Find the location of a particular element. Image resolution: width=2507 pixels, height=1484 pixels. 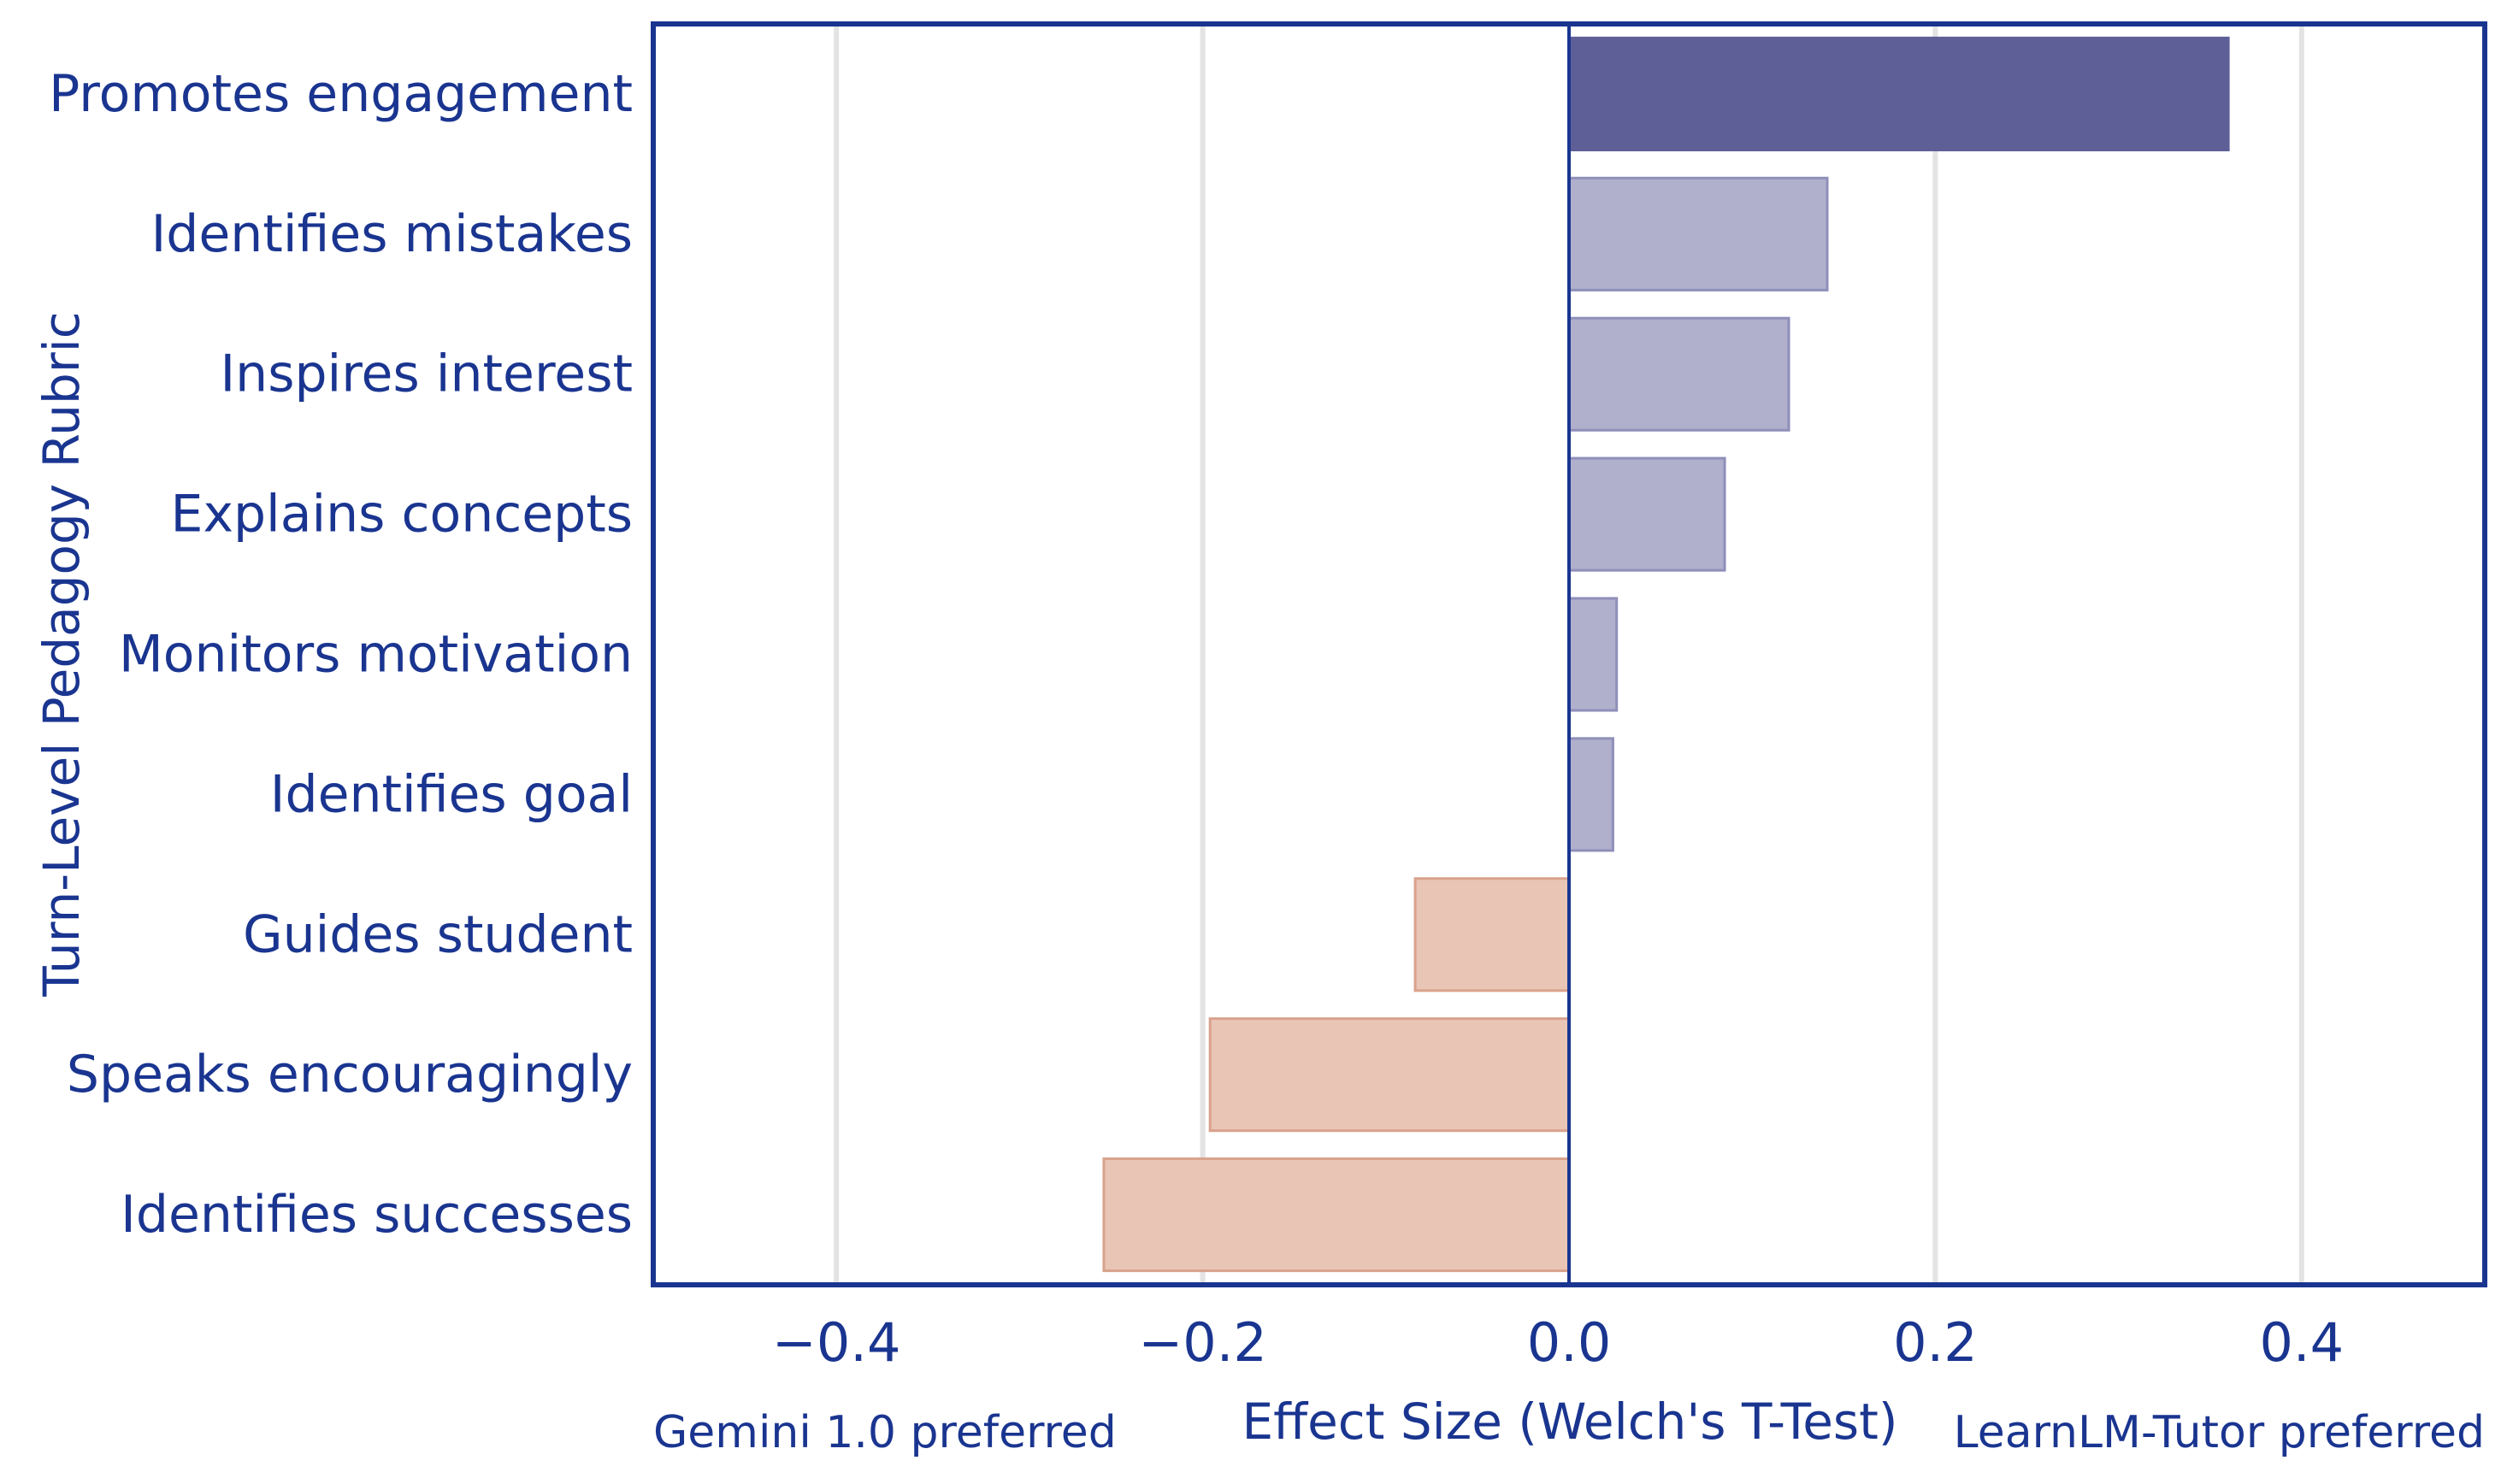

bar-identifies-mistakes is located at coordinates (1698, 234).